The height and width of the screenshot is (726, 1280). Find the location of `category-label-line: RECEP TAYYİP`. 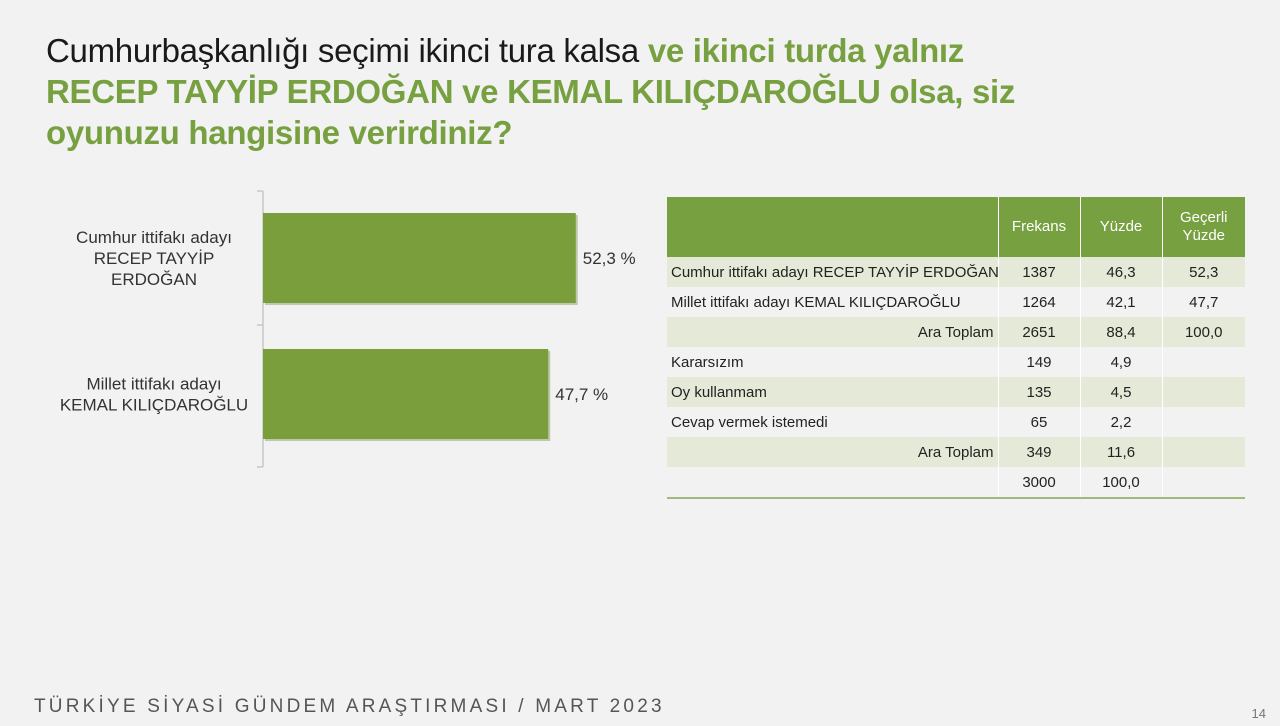

category-label-line: RECEP TAYYİP is located at coordinates (154, 258).